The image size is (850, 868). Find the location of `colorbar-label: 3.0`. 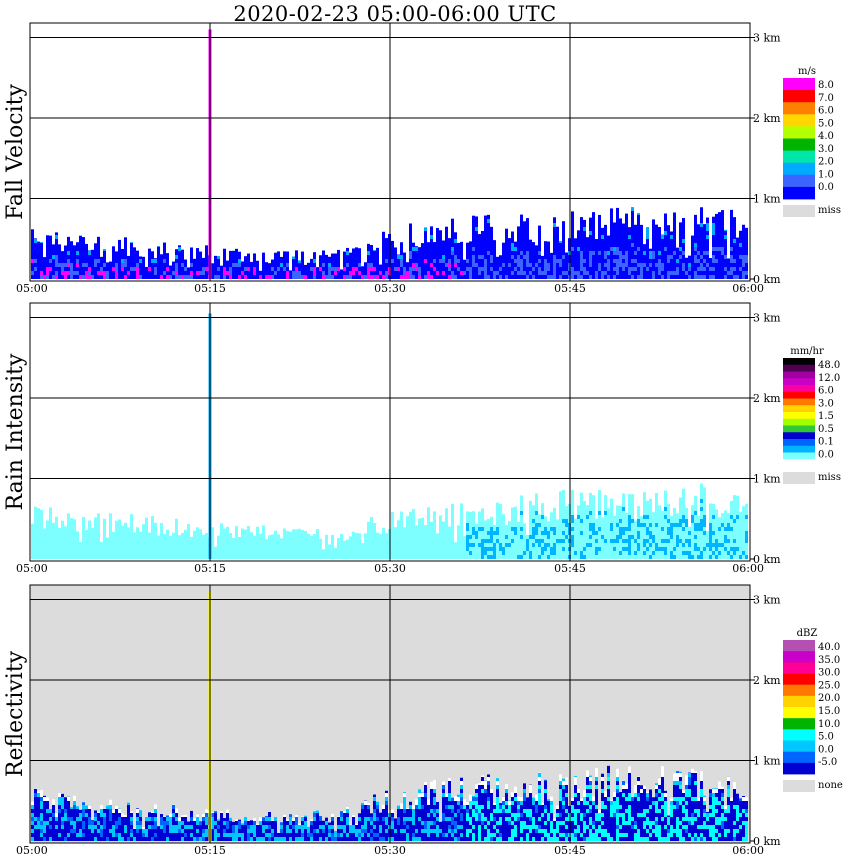

colorbar-label: 3.0 is located at coordinates (826, 149).